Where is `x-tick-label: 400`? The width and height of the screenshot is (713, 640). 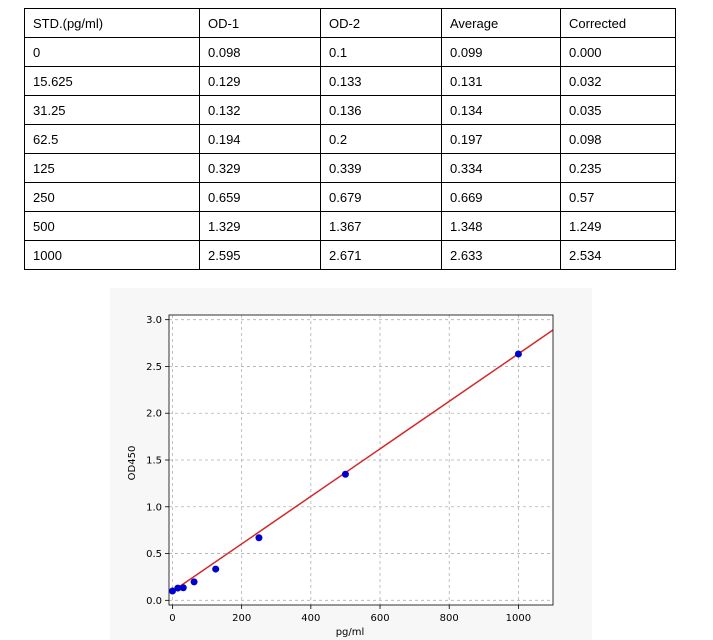
x-tick-label: 400 is located at coordinates (310, 618).